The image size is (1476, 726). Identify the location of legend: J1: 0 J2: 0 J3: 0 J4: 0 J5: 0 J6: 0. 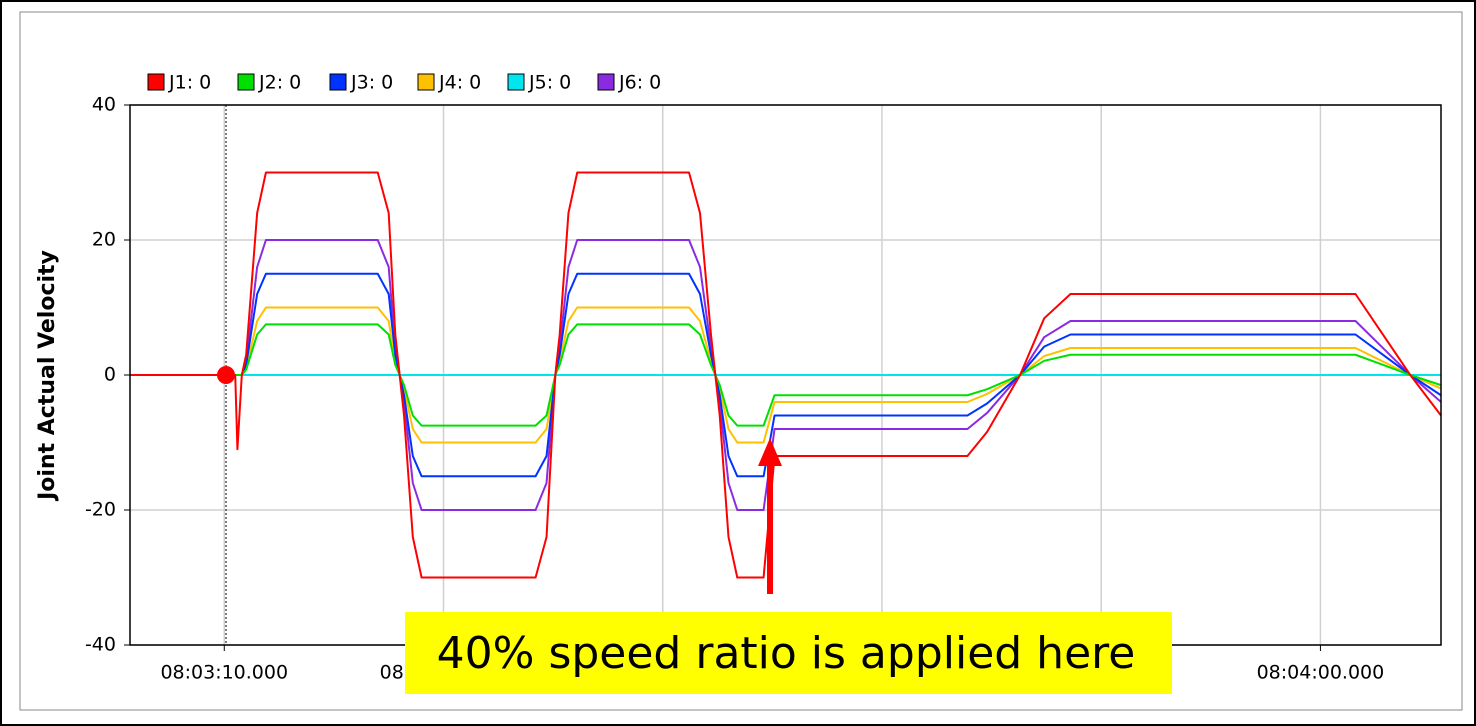
(404, 83).